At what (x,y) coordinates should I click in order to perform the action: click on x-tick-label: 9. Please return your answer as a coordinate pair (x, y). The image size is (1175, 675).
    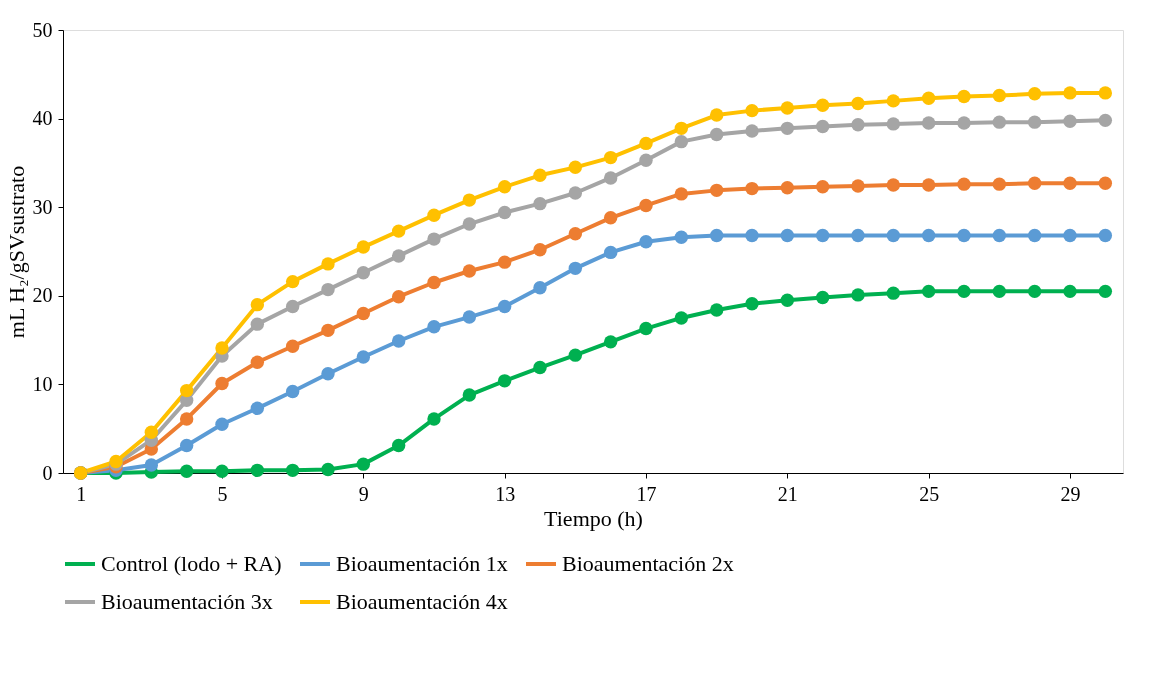
    Looking at the image, I should click on (363, 493).